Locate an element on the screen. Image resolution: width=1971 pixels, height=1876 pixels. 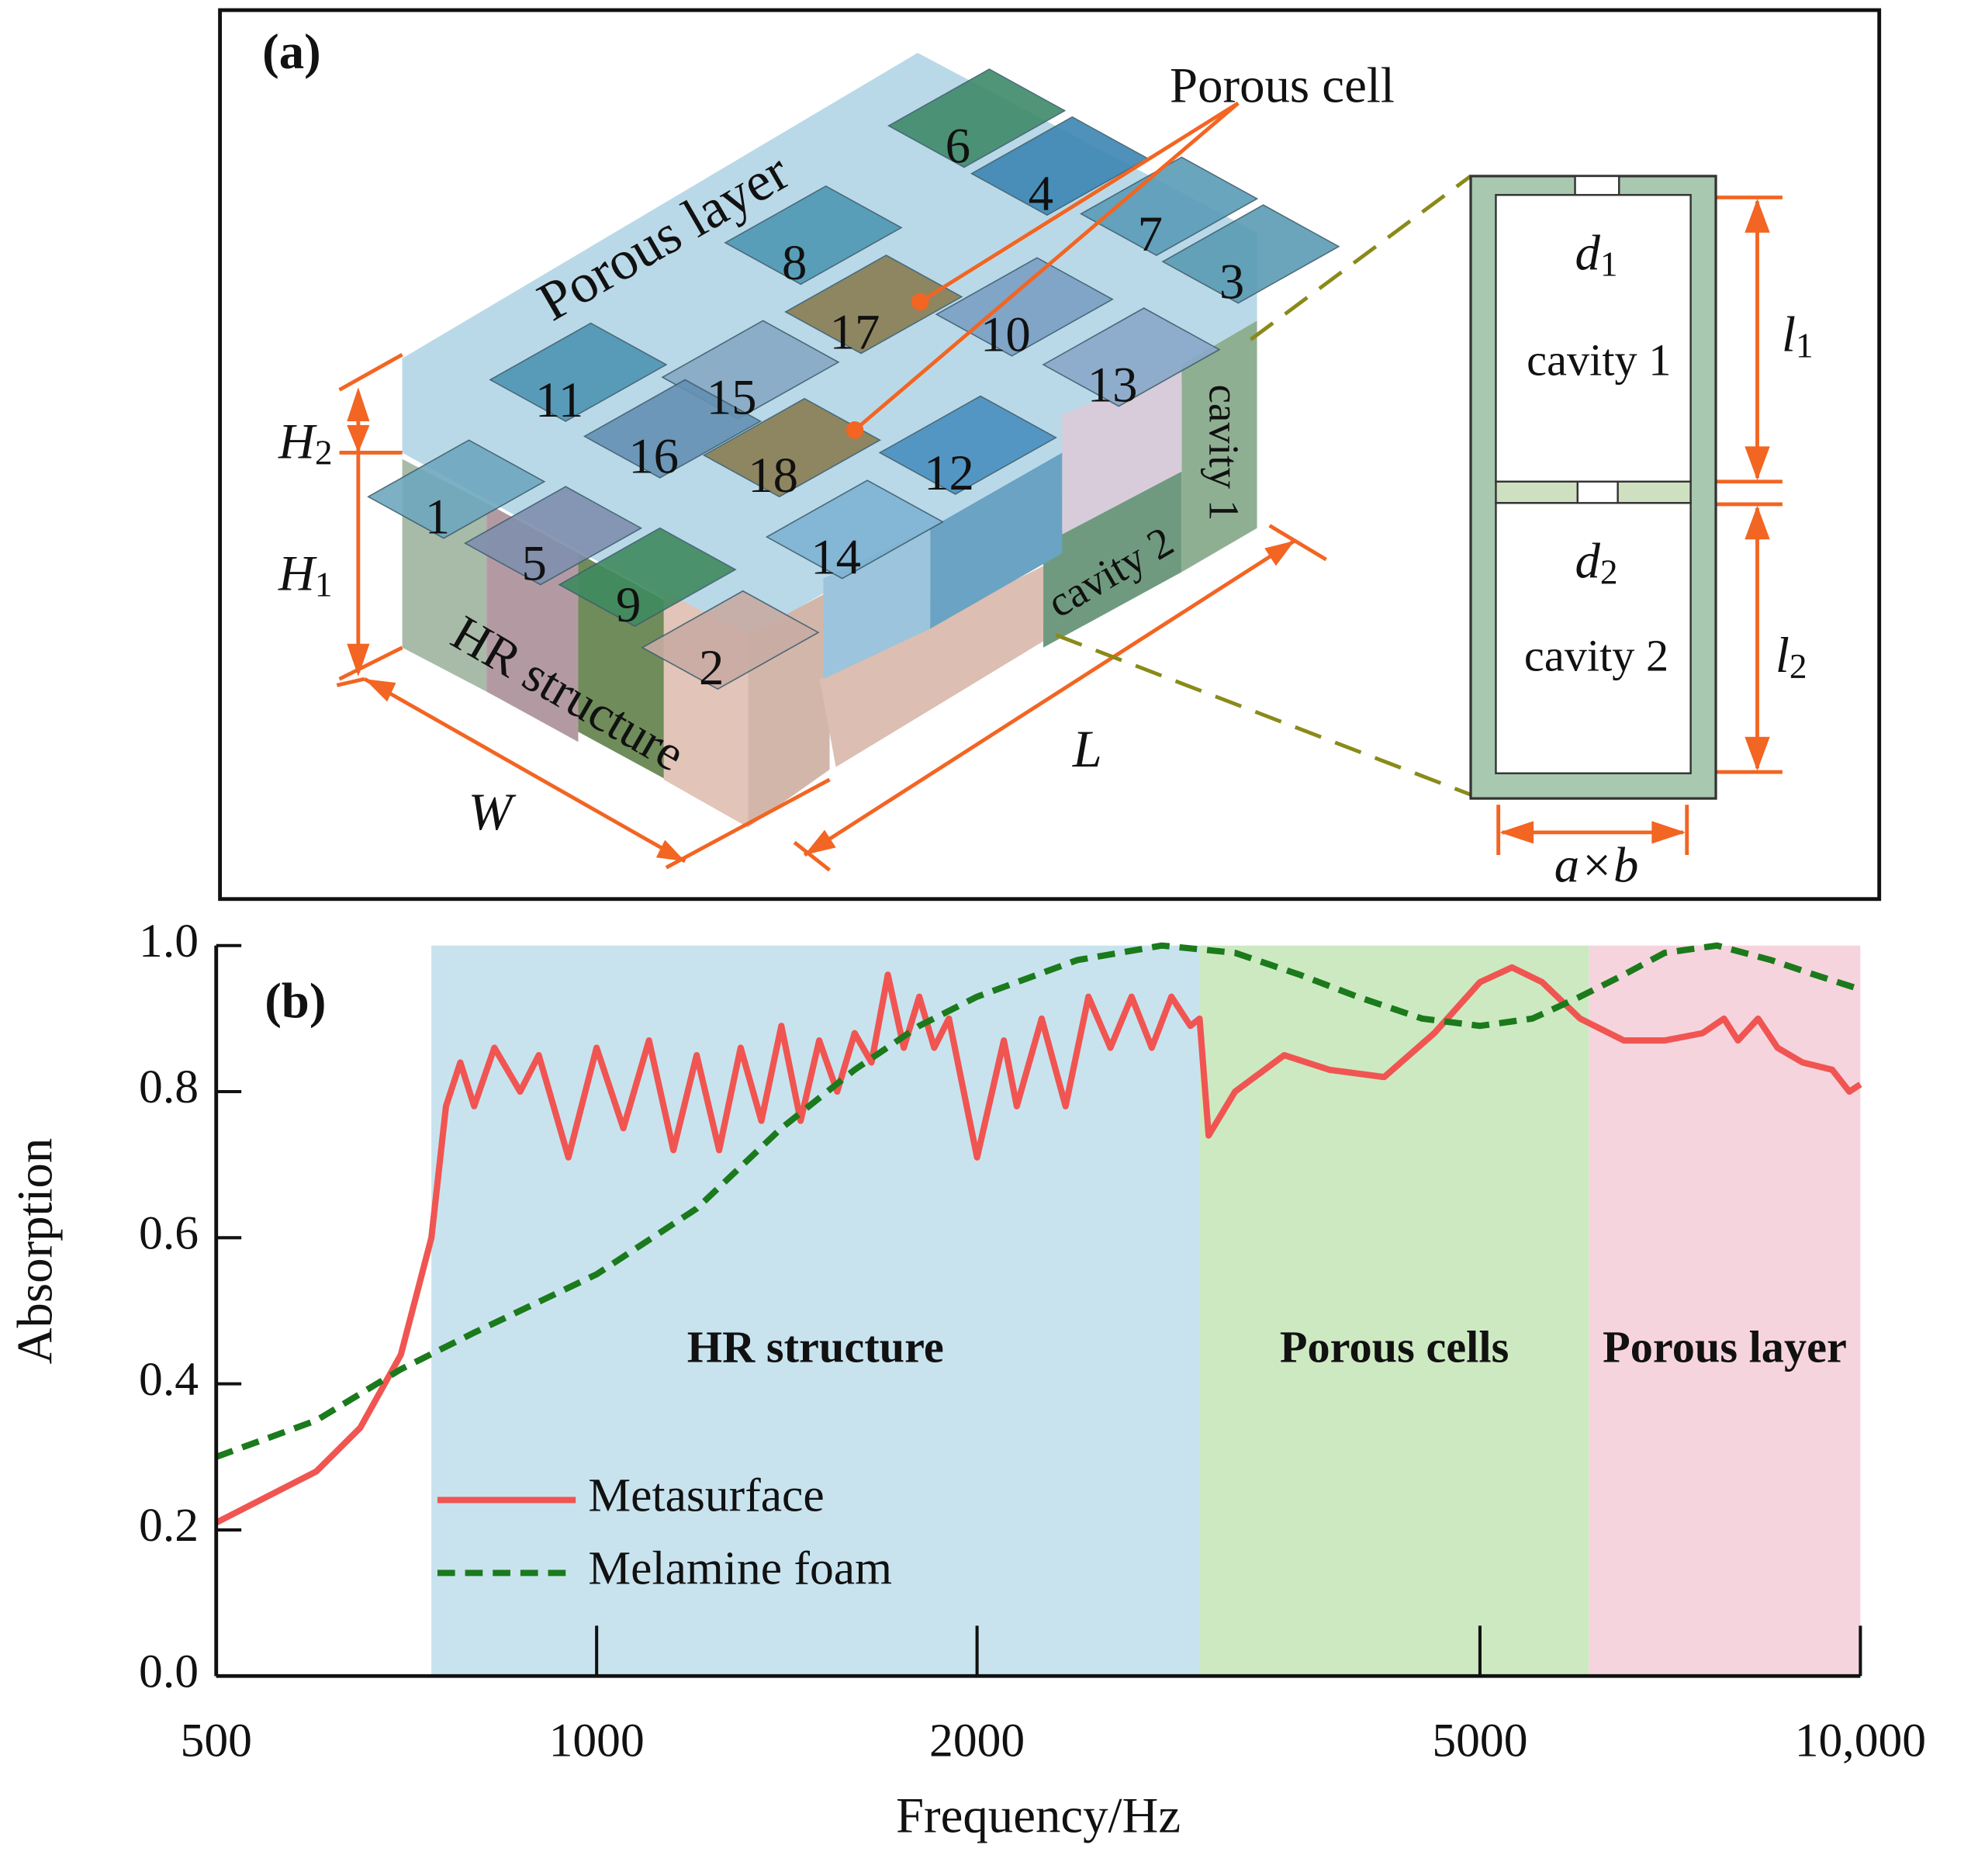
cell-number: 14 is located at coordinates (836, 557).